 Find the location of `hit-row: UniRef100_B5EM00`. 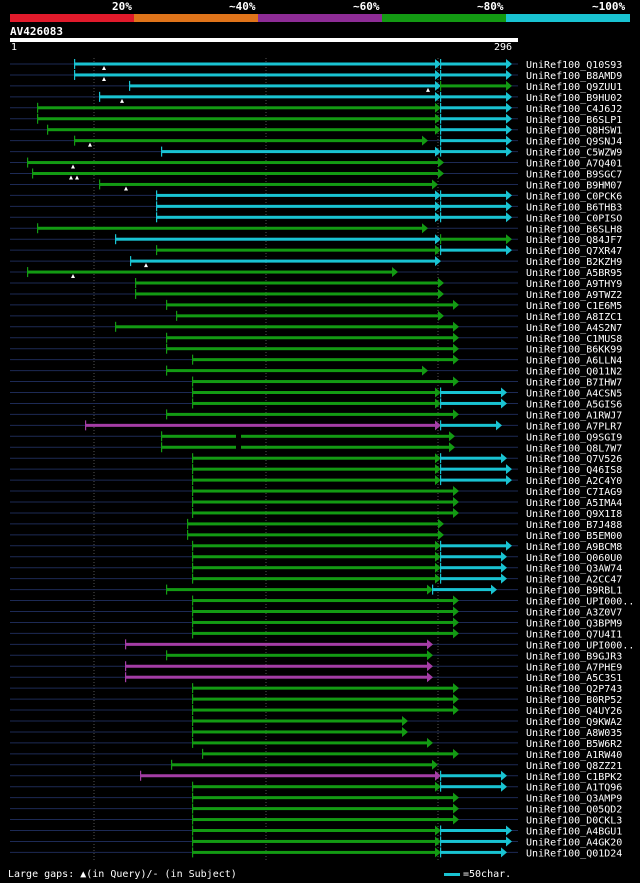

hit-row: UniRef100_B5EM00 is located at coordinates (316, 535).